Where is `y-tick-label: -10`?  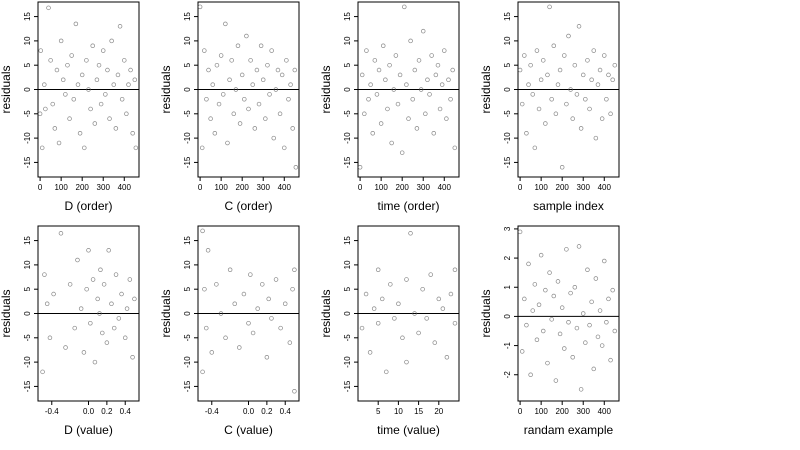
y-tick-label: -10 is located at coordinates (347, 362).